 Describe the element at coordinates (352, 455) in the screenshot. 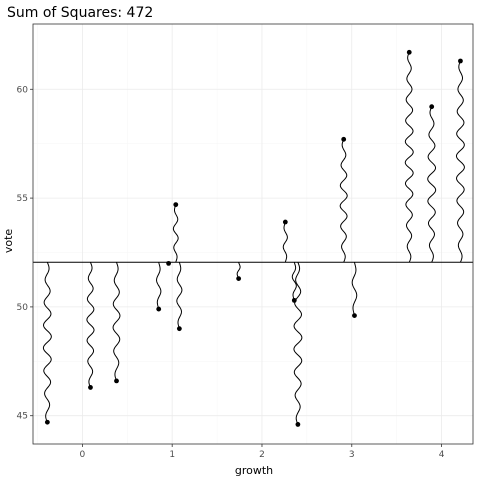

I see `x-tick-label: 3` at that location.